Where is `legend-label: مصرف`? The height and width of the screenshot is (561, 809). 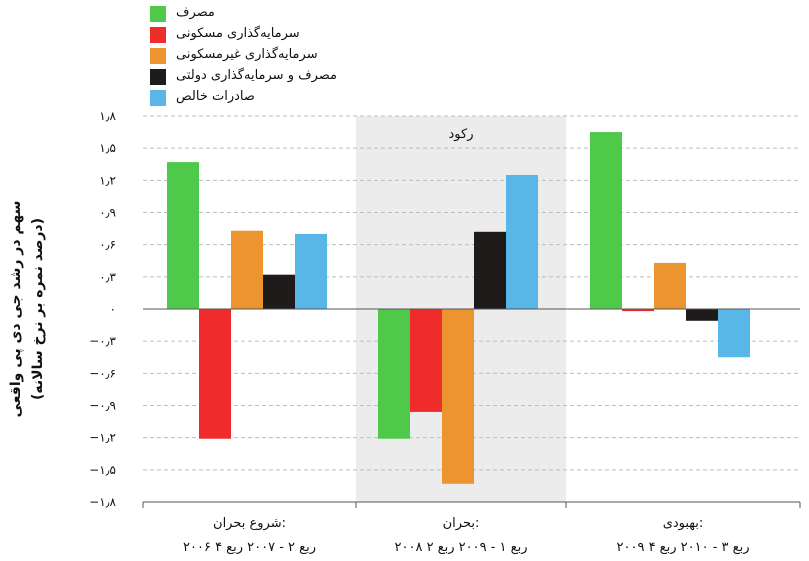
legend-label: مصرف is located at coordinates (195, 12).